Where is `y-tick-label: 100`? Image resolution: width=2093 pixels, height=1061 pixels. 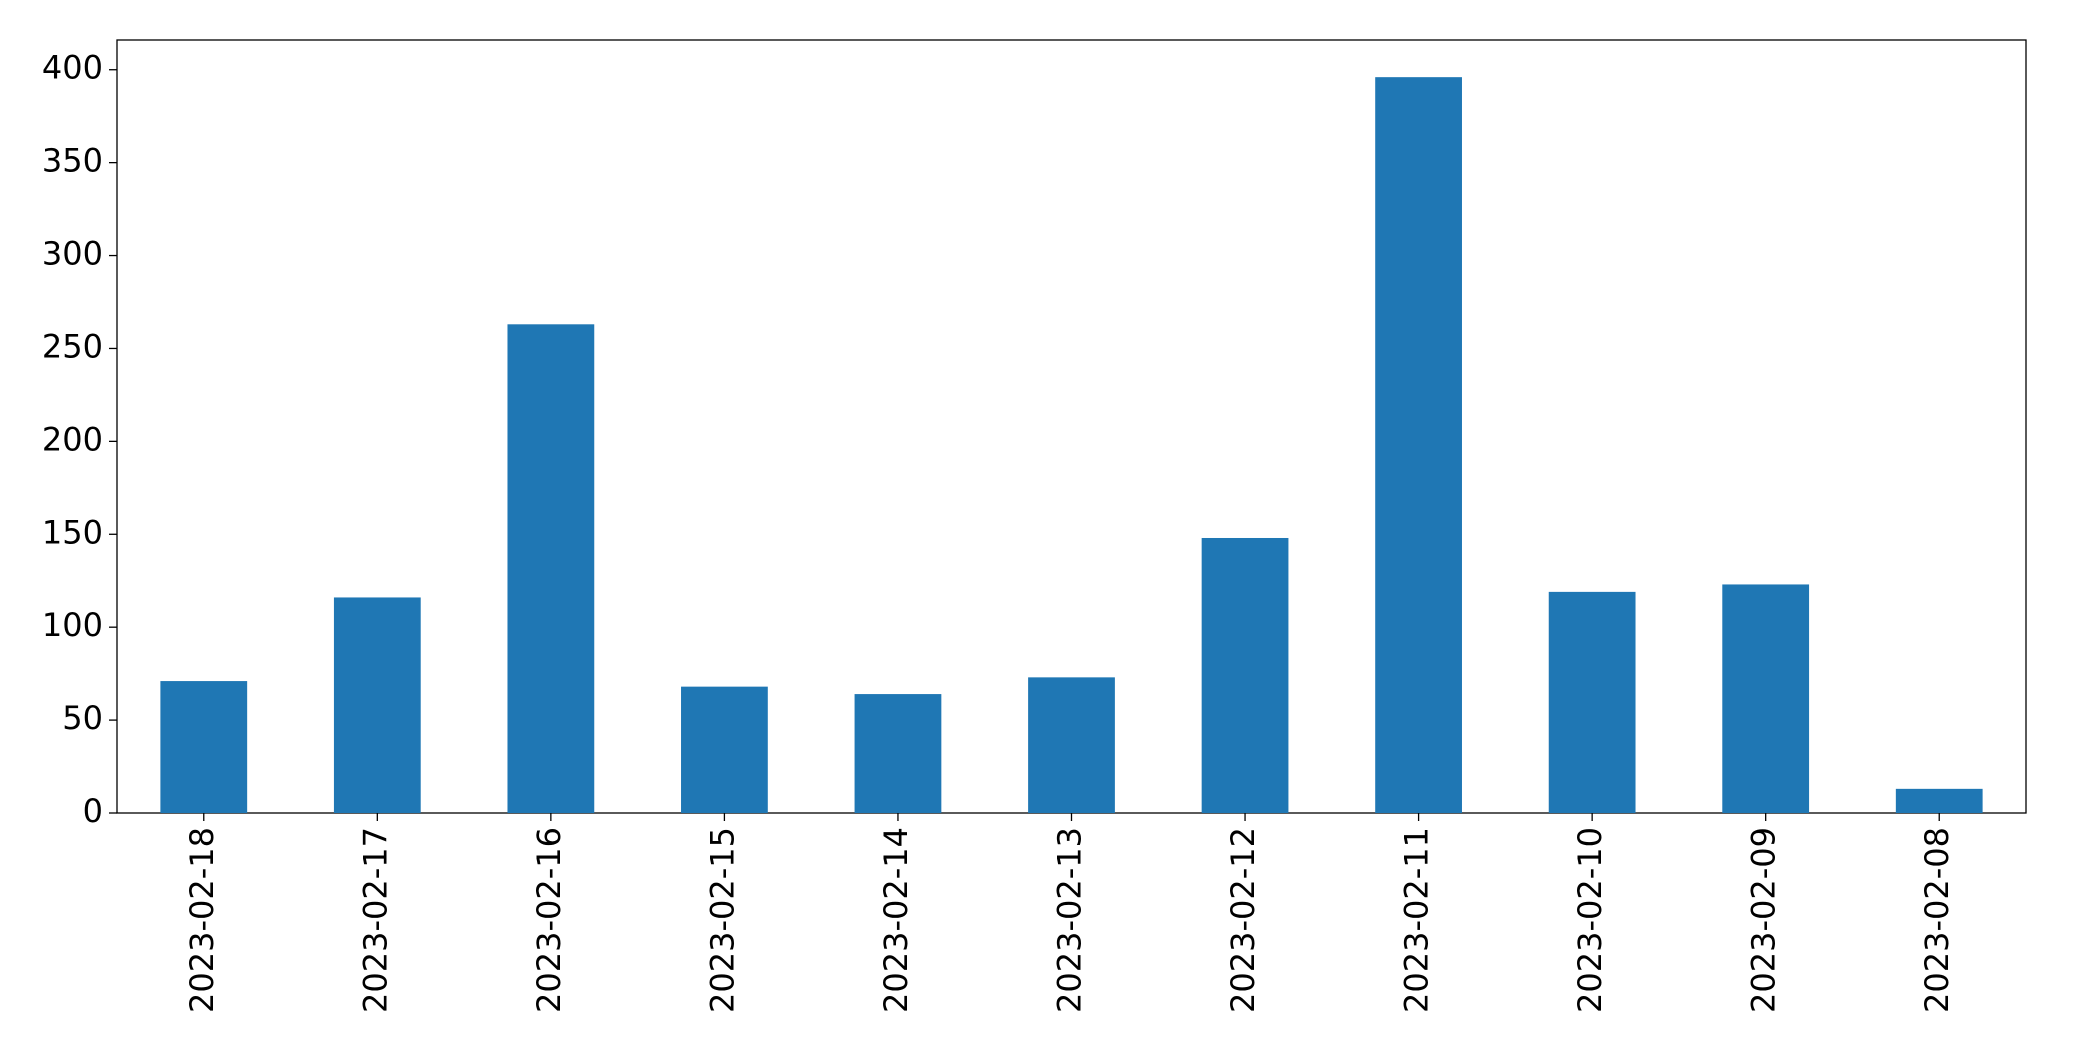 y-tick-label: 100 is located at coordinates (72, 625).